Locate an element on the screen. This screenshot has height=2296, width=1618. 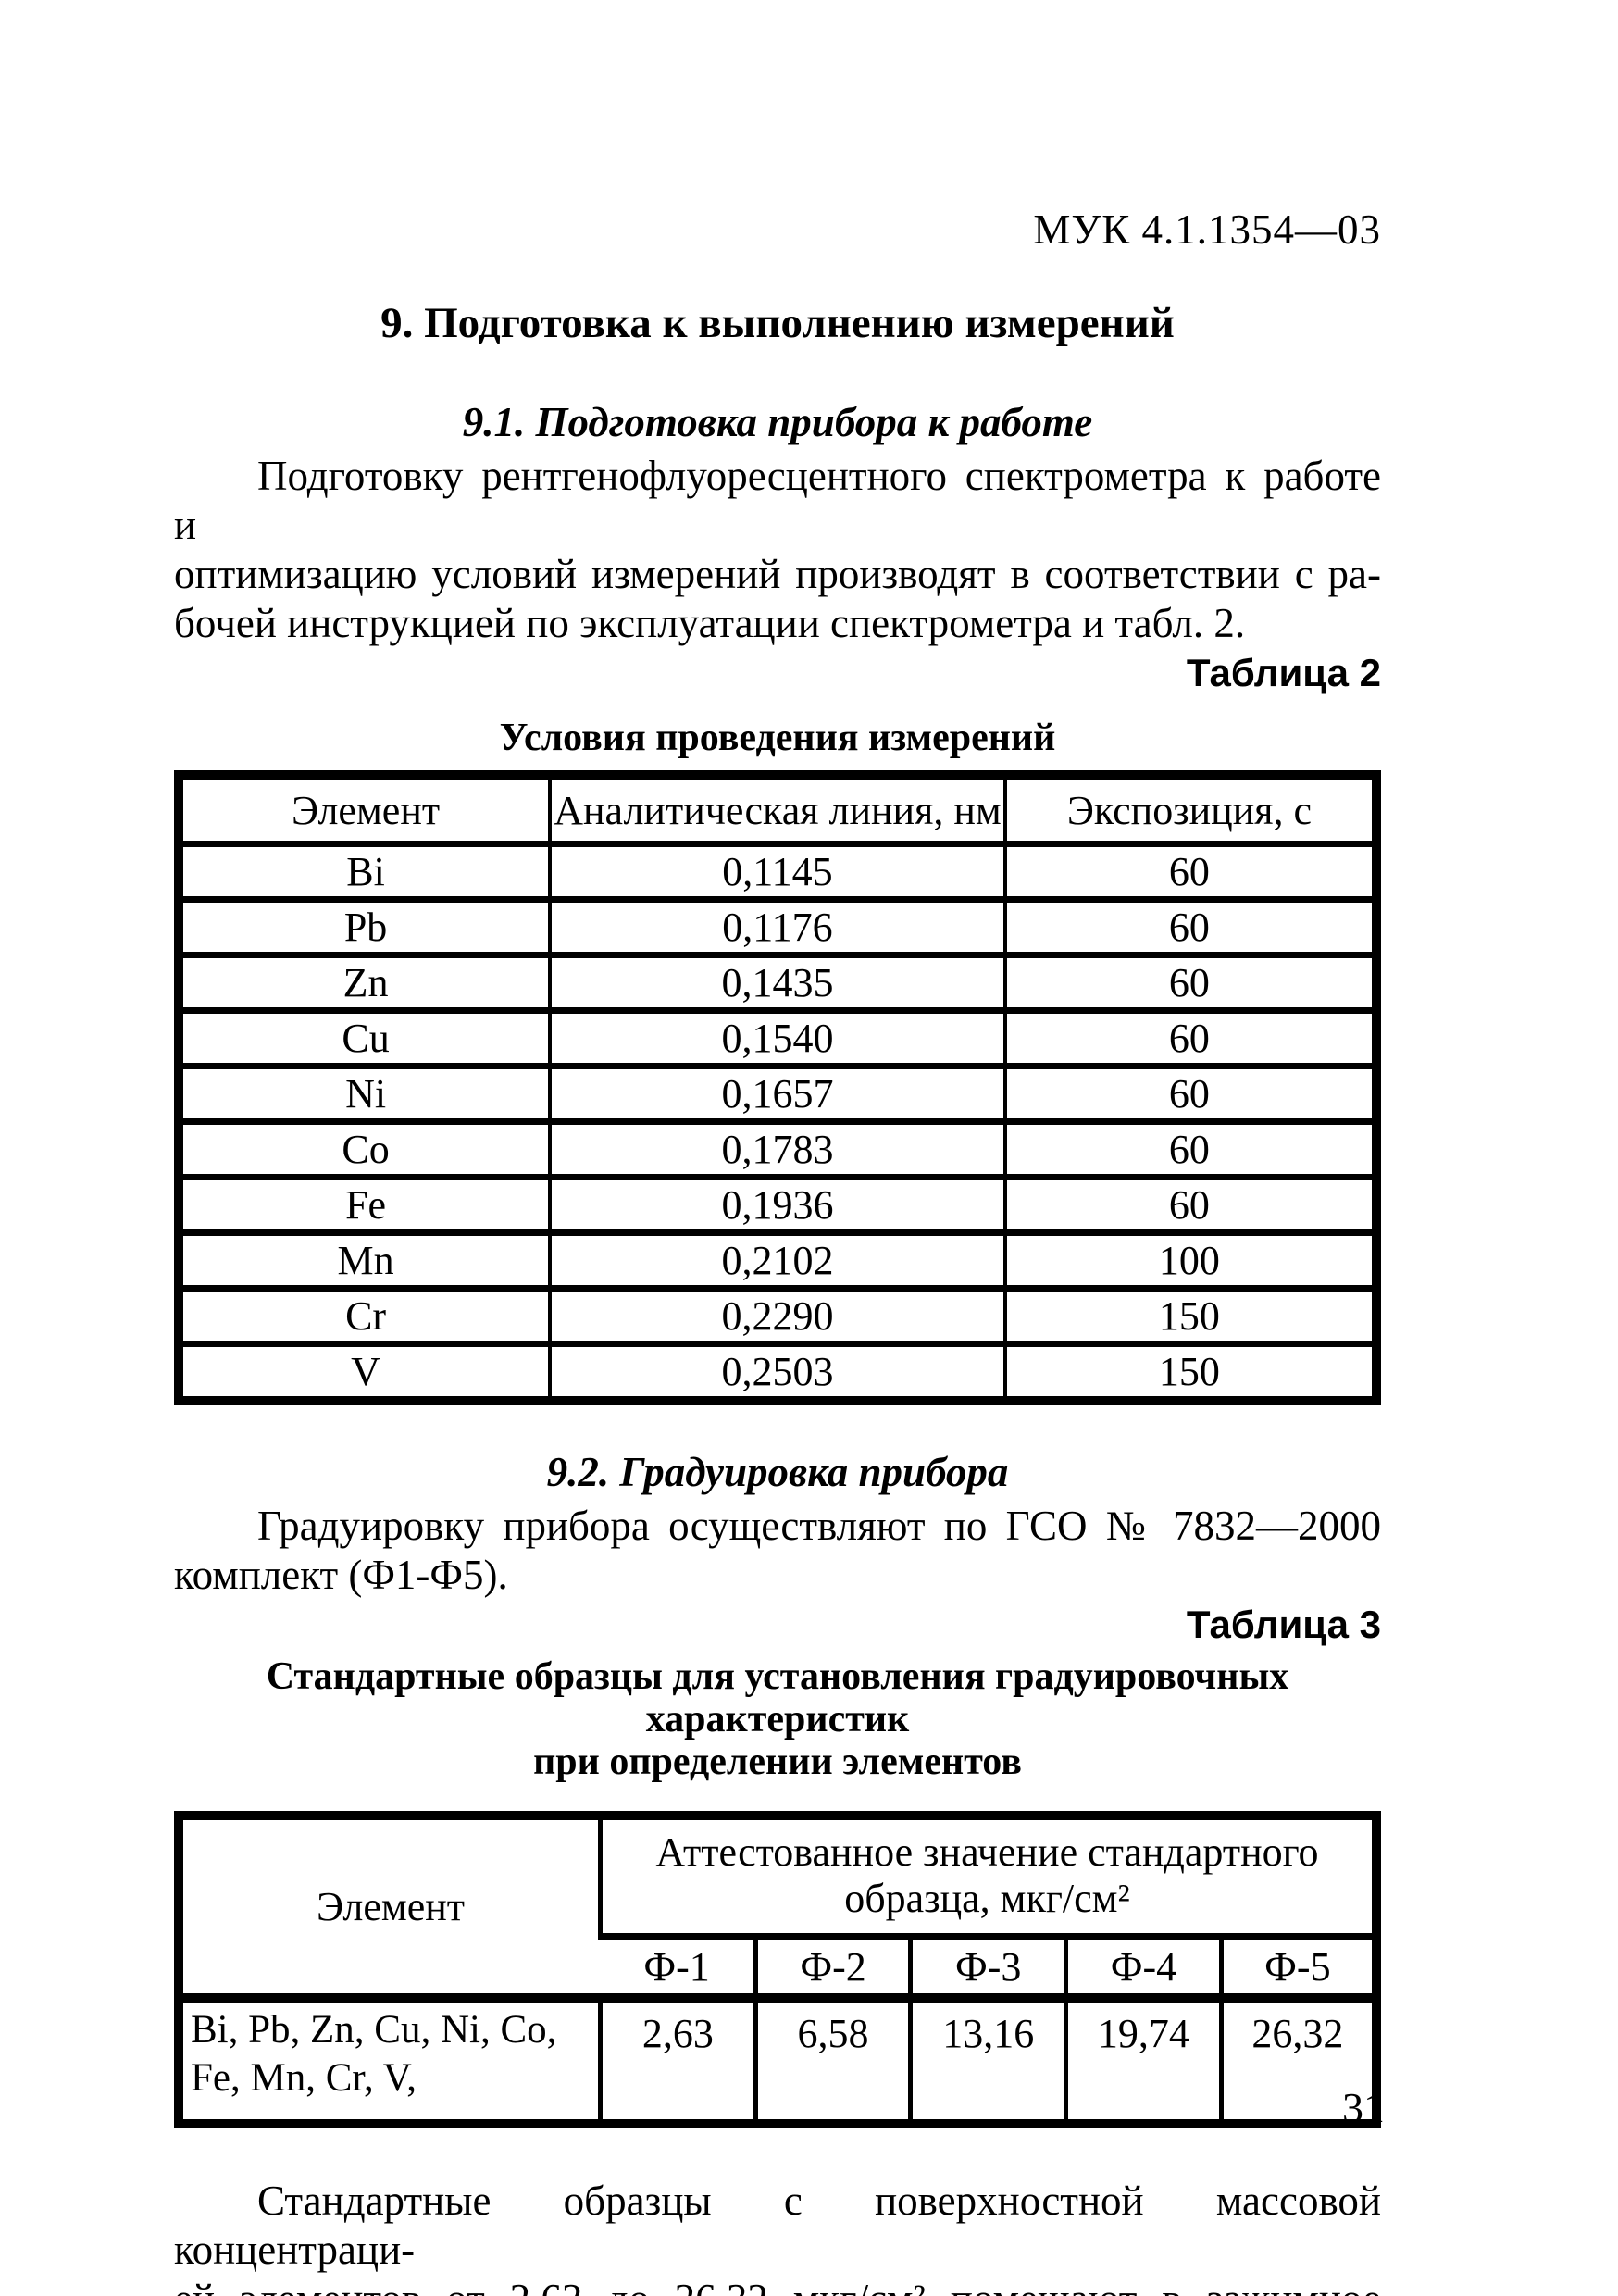
exposure-cell: 100 is located at coordinates (1189, 1259).